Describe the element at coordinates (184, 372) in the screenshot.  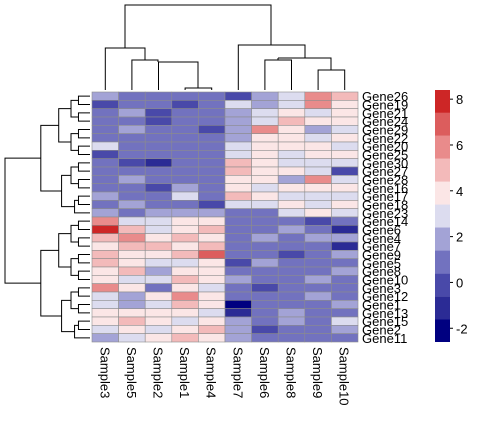
I see `column-label: Sample1` at that location.